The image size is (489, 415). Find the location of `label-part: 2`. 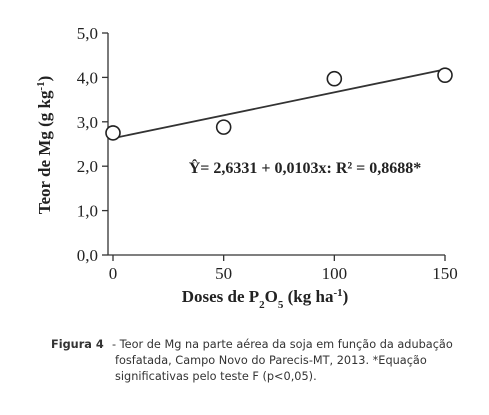

label-part: 2 is located at coordinates (262, 305).